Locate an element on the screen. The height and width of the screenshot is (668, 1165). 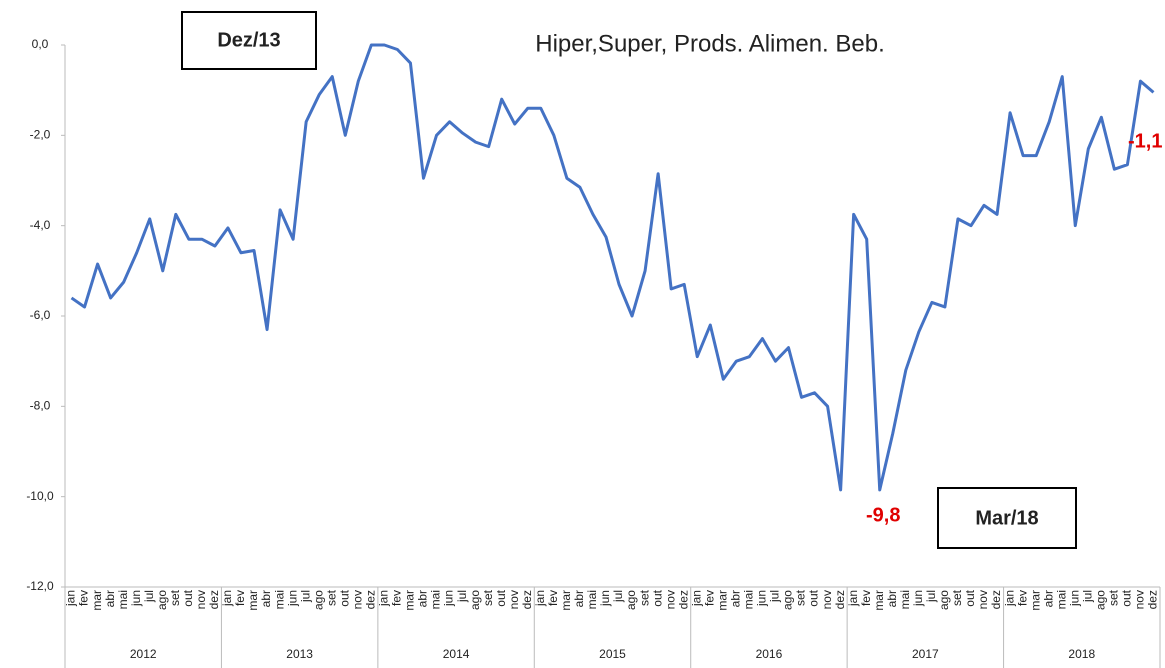
x-group-label: 2013 is located at coordinates (299, 654).